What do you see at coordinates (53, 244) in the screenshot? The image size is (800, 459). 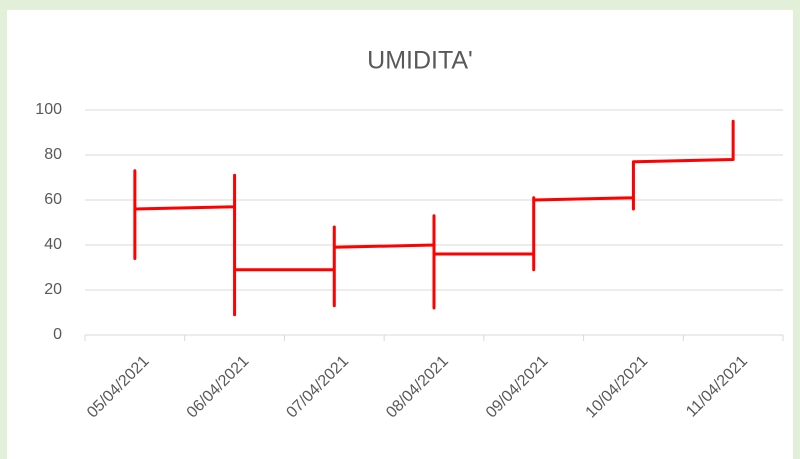 I see `y-tick-label: 40` at bounding box center [53, 244].